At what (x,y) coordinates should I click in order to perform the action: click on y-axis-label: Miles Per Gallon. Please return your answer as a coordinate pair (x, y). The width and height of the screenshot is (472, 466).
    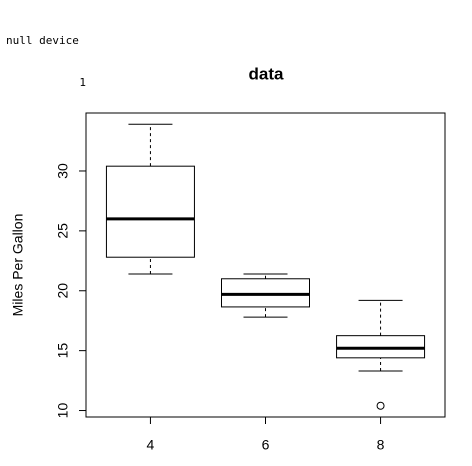
    Looking at the image, I should click on (18, 265).